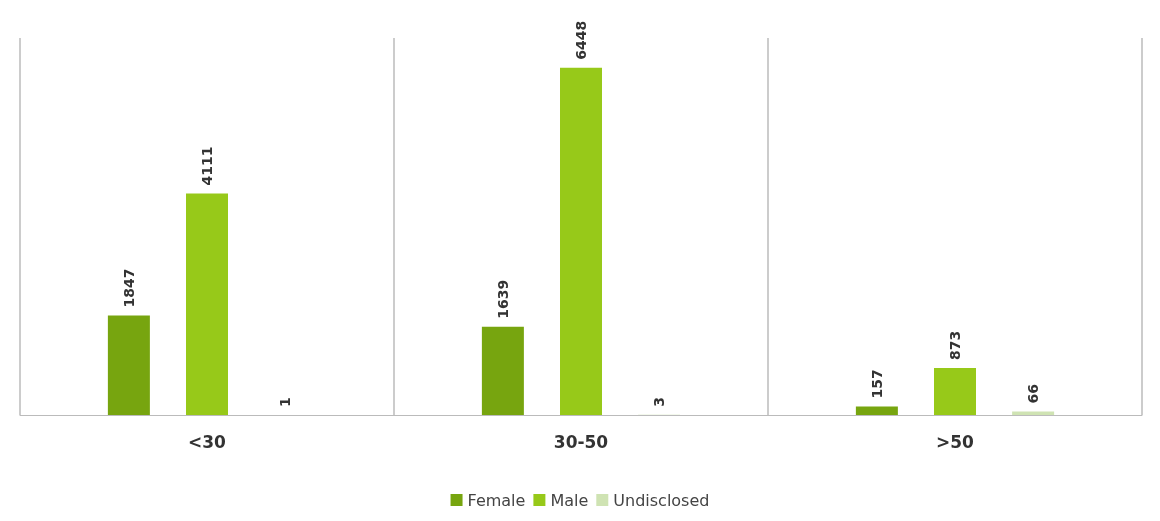 The height and width of the screenshot is (521, 1160). Describe the element at coordinates (569, 500) in the screenshot. I see `legend-label: Male` at that location.